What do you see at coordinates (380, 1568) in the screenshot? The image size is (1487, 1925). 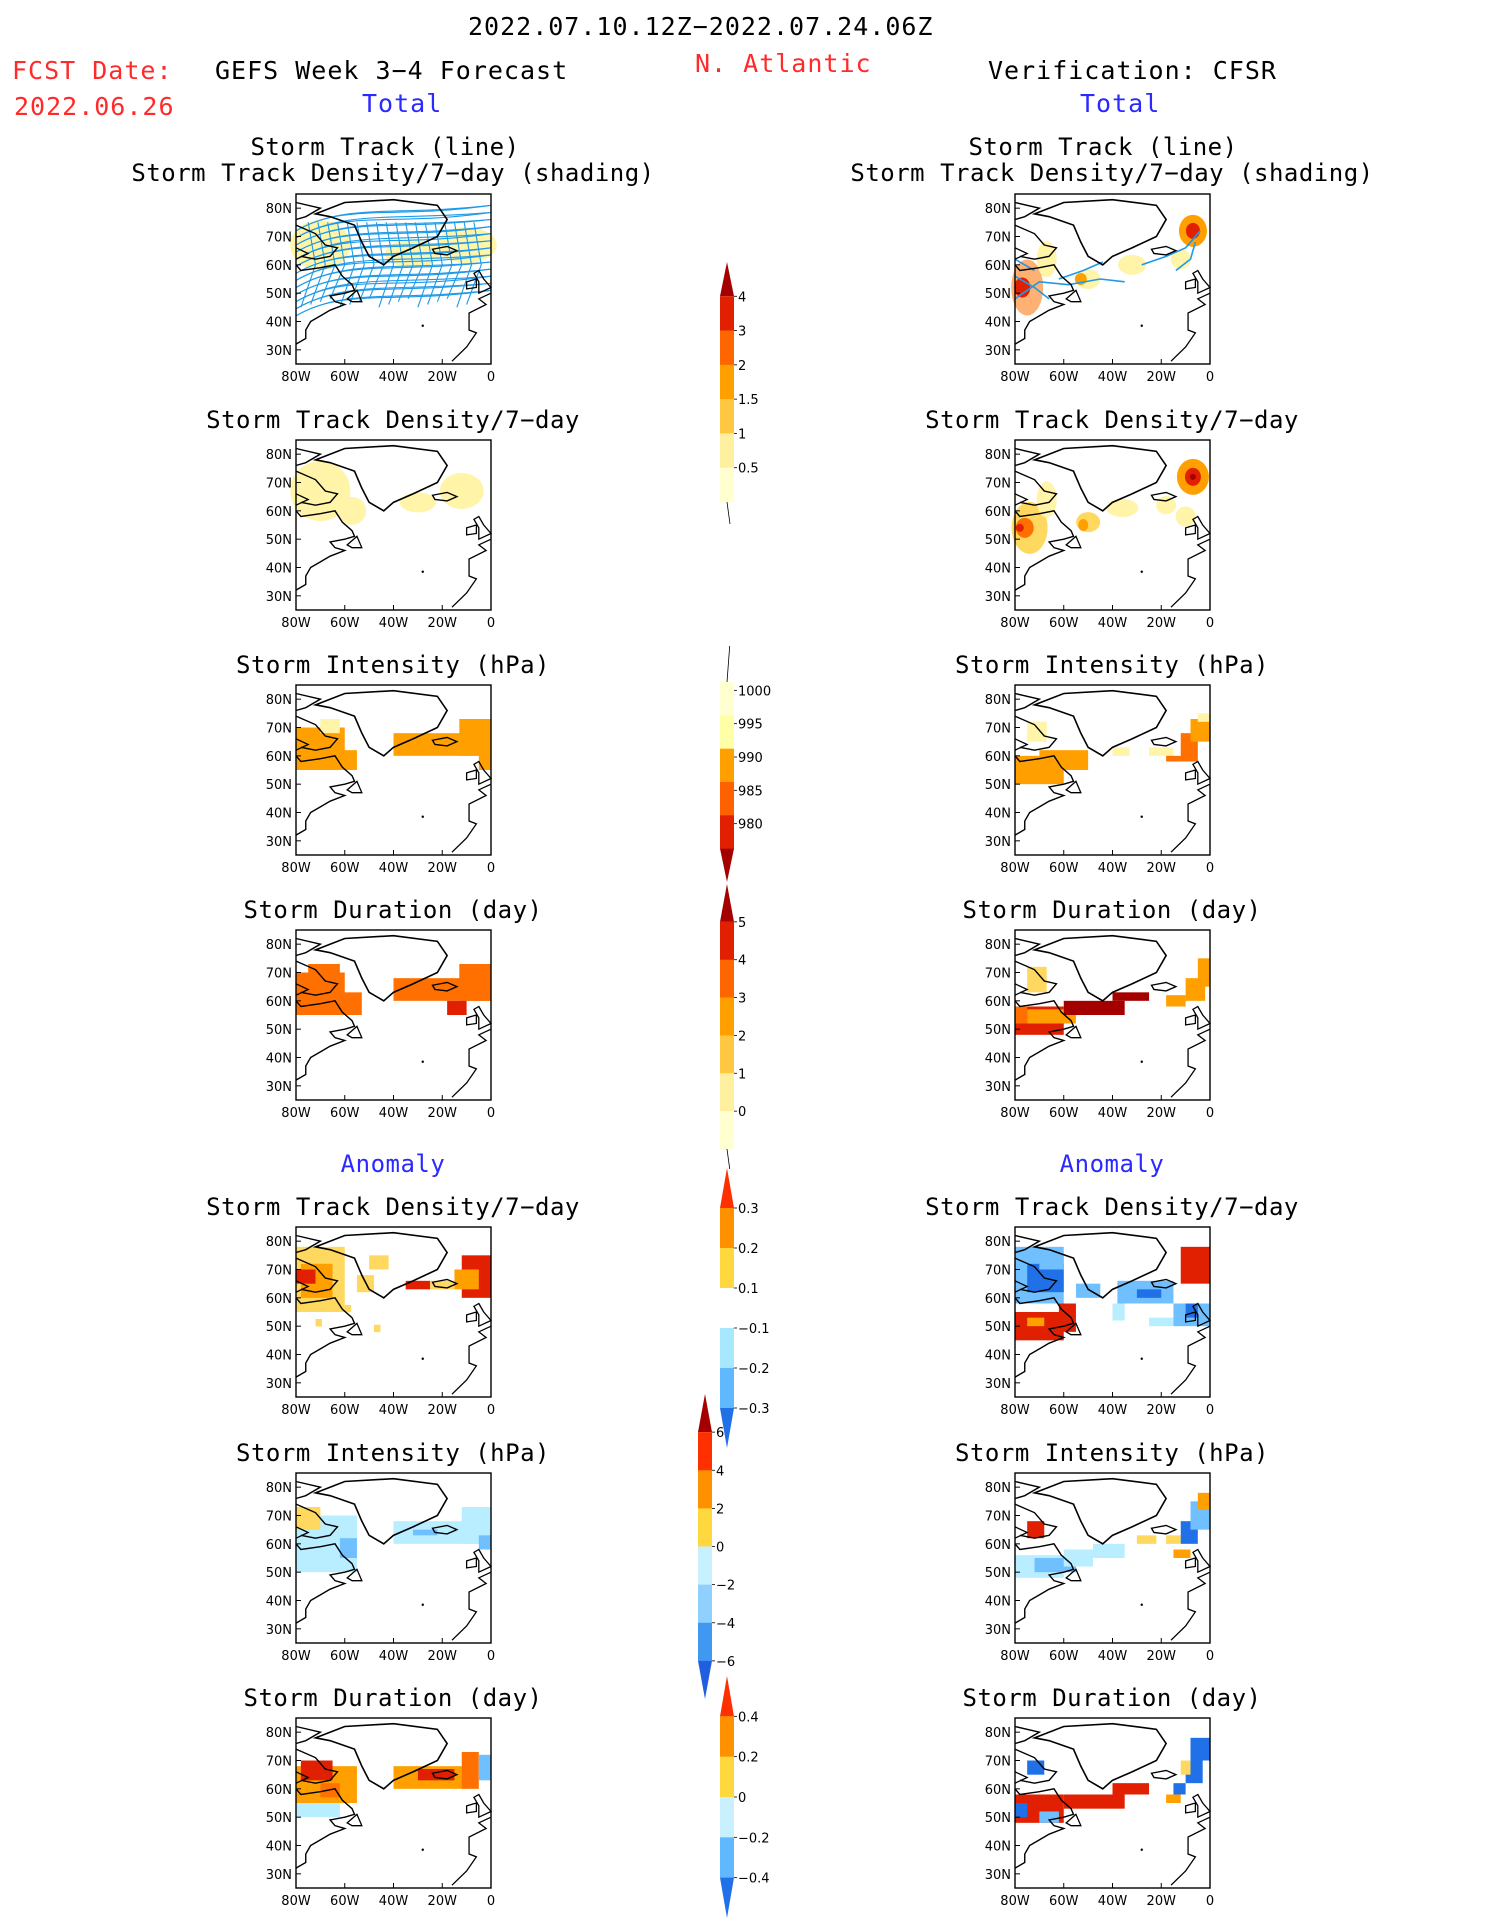 I see `left-anom-intensity-map: 80N 70N 60N 50N 40N 30N 80W 60W 40W 20W 0` at bounding box center [380, 1568].